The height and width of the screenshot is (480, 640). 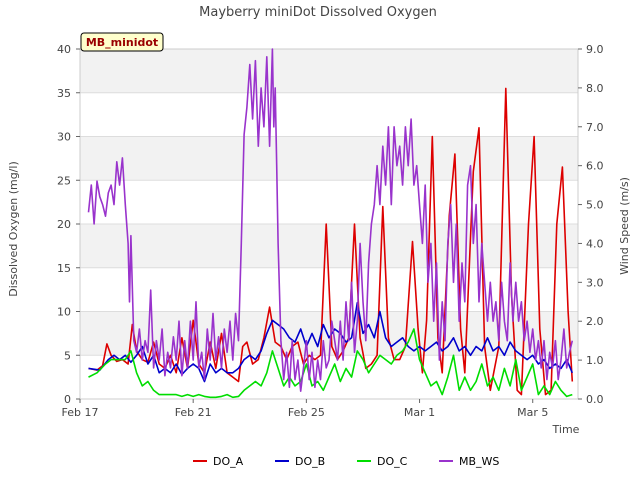 What do you see at coordinates (80, 412) in the screenshot?
I see `x-tick-label: Feb 17` at bounding box center [80, 412].